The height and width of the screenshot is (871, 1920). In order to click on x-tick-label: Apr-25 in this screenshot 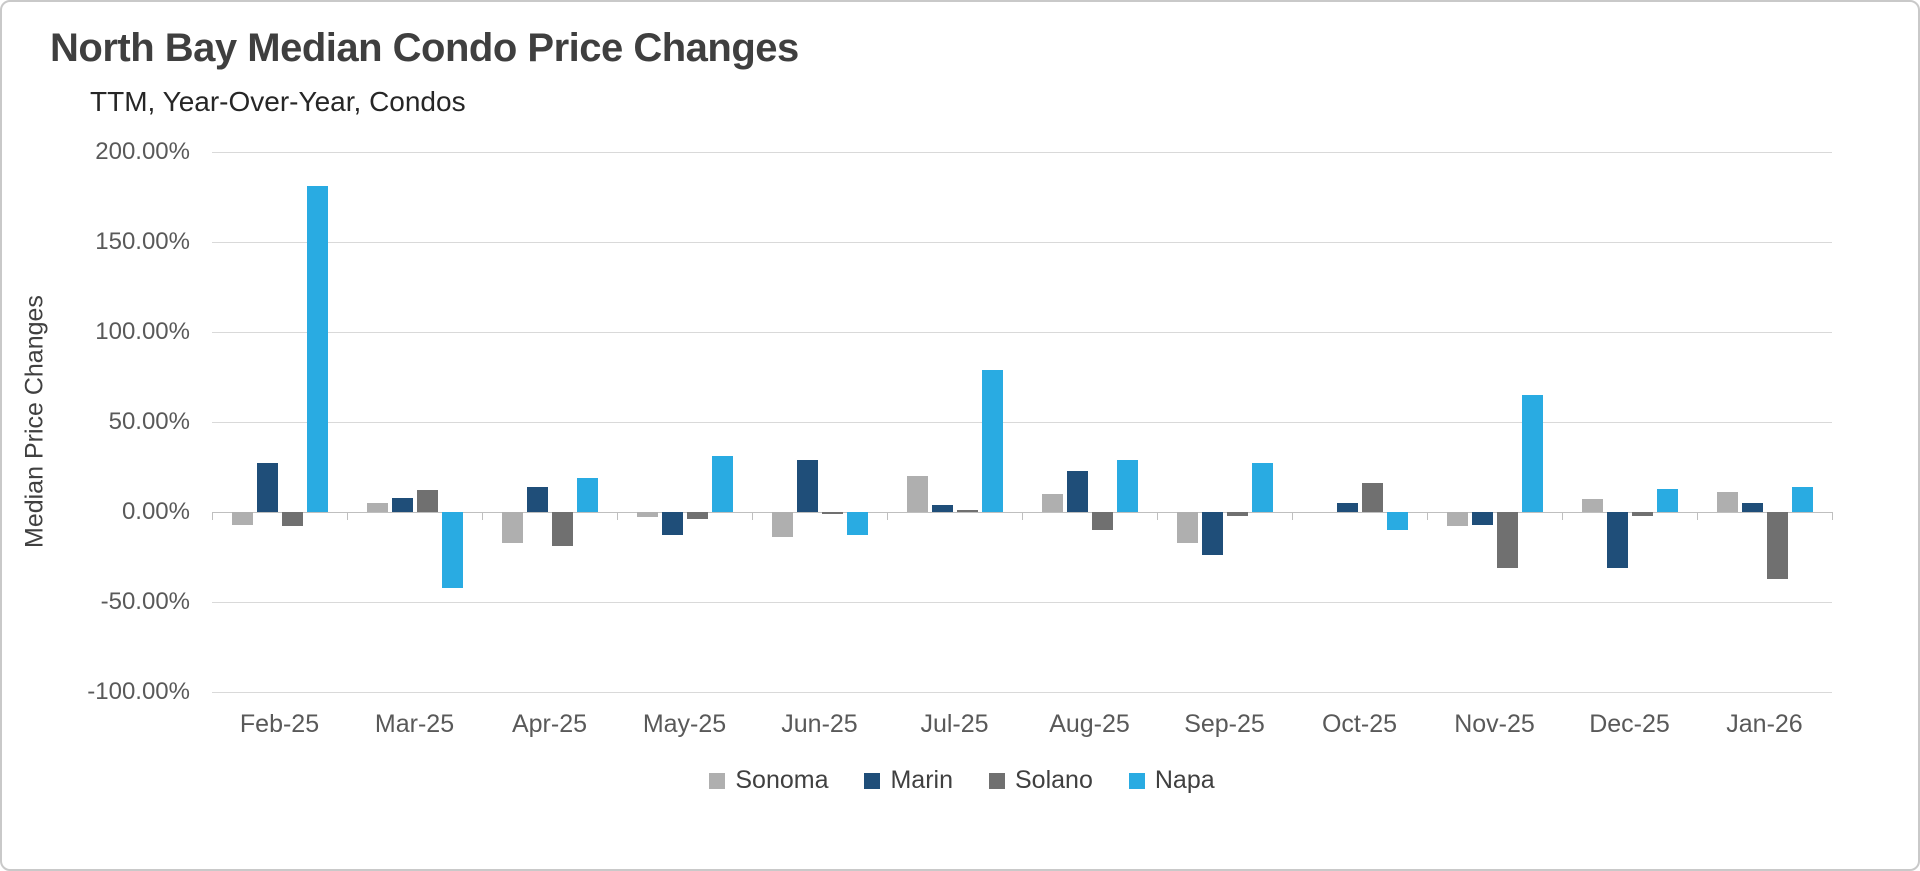, I will do `click(549, 724)`.